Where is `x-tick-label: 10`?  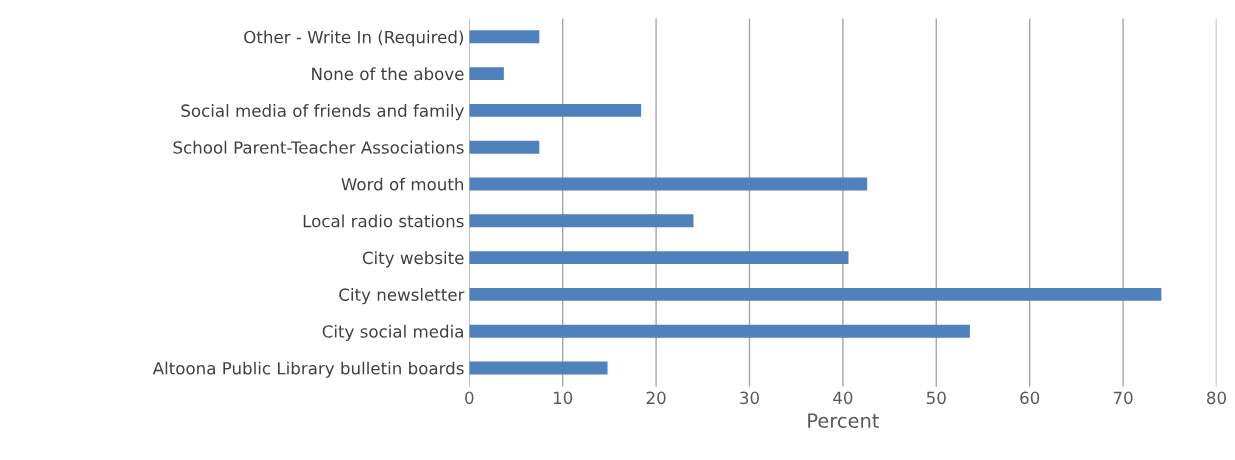
x-tick-label: 10 is located at coordinates (563, 398).